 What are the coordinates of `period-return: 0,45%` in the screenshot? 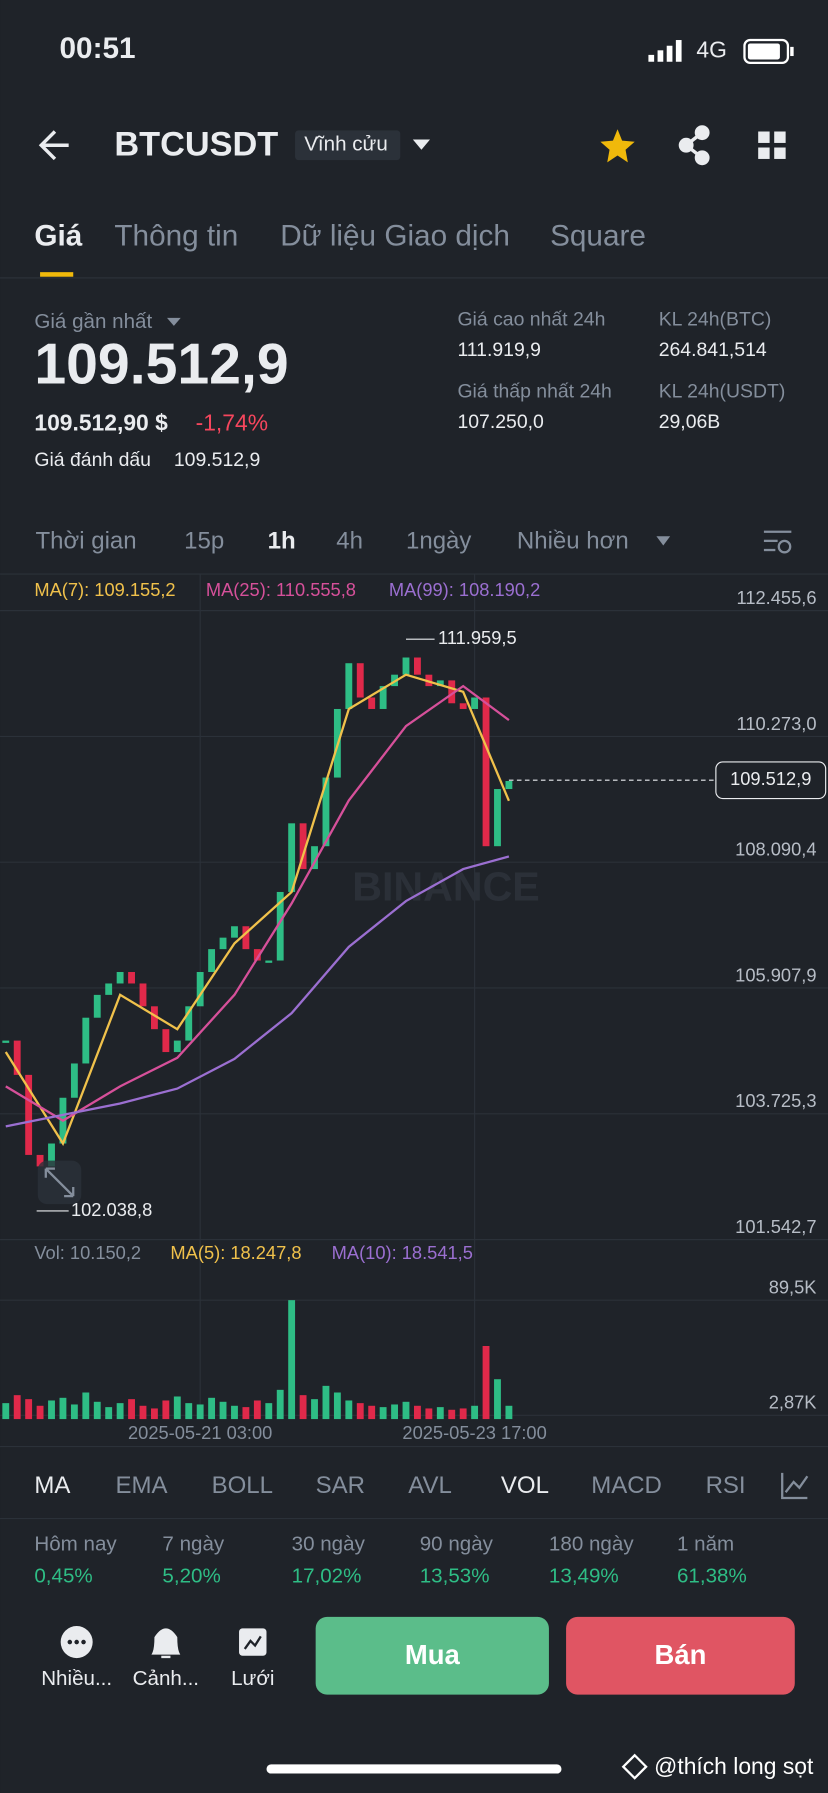 It's located at (63, 1575).